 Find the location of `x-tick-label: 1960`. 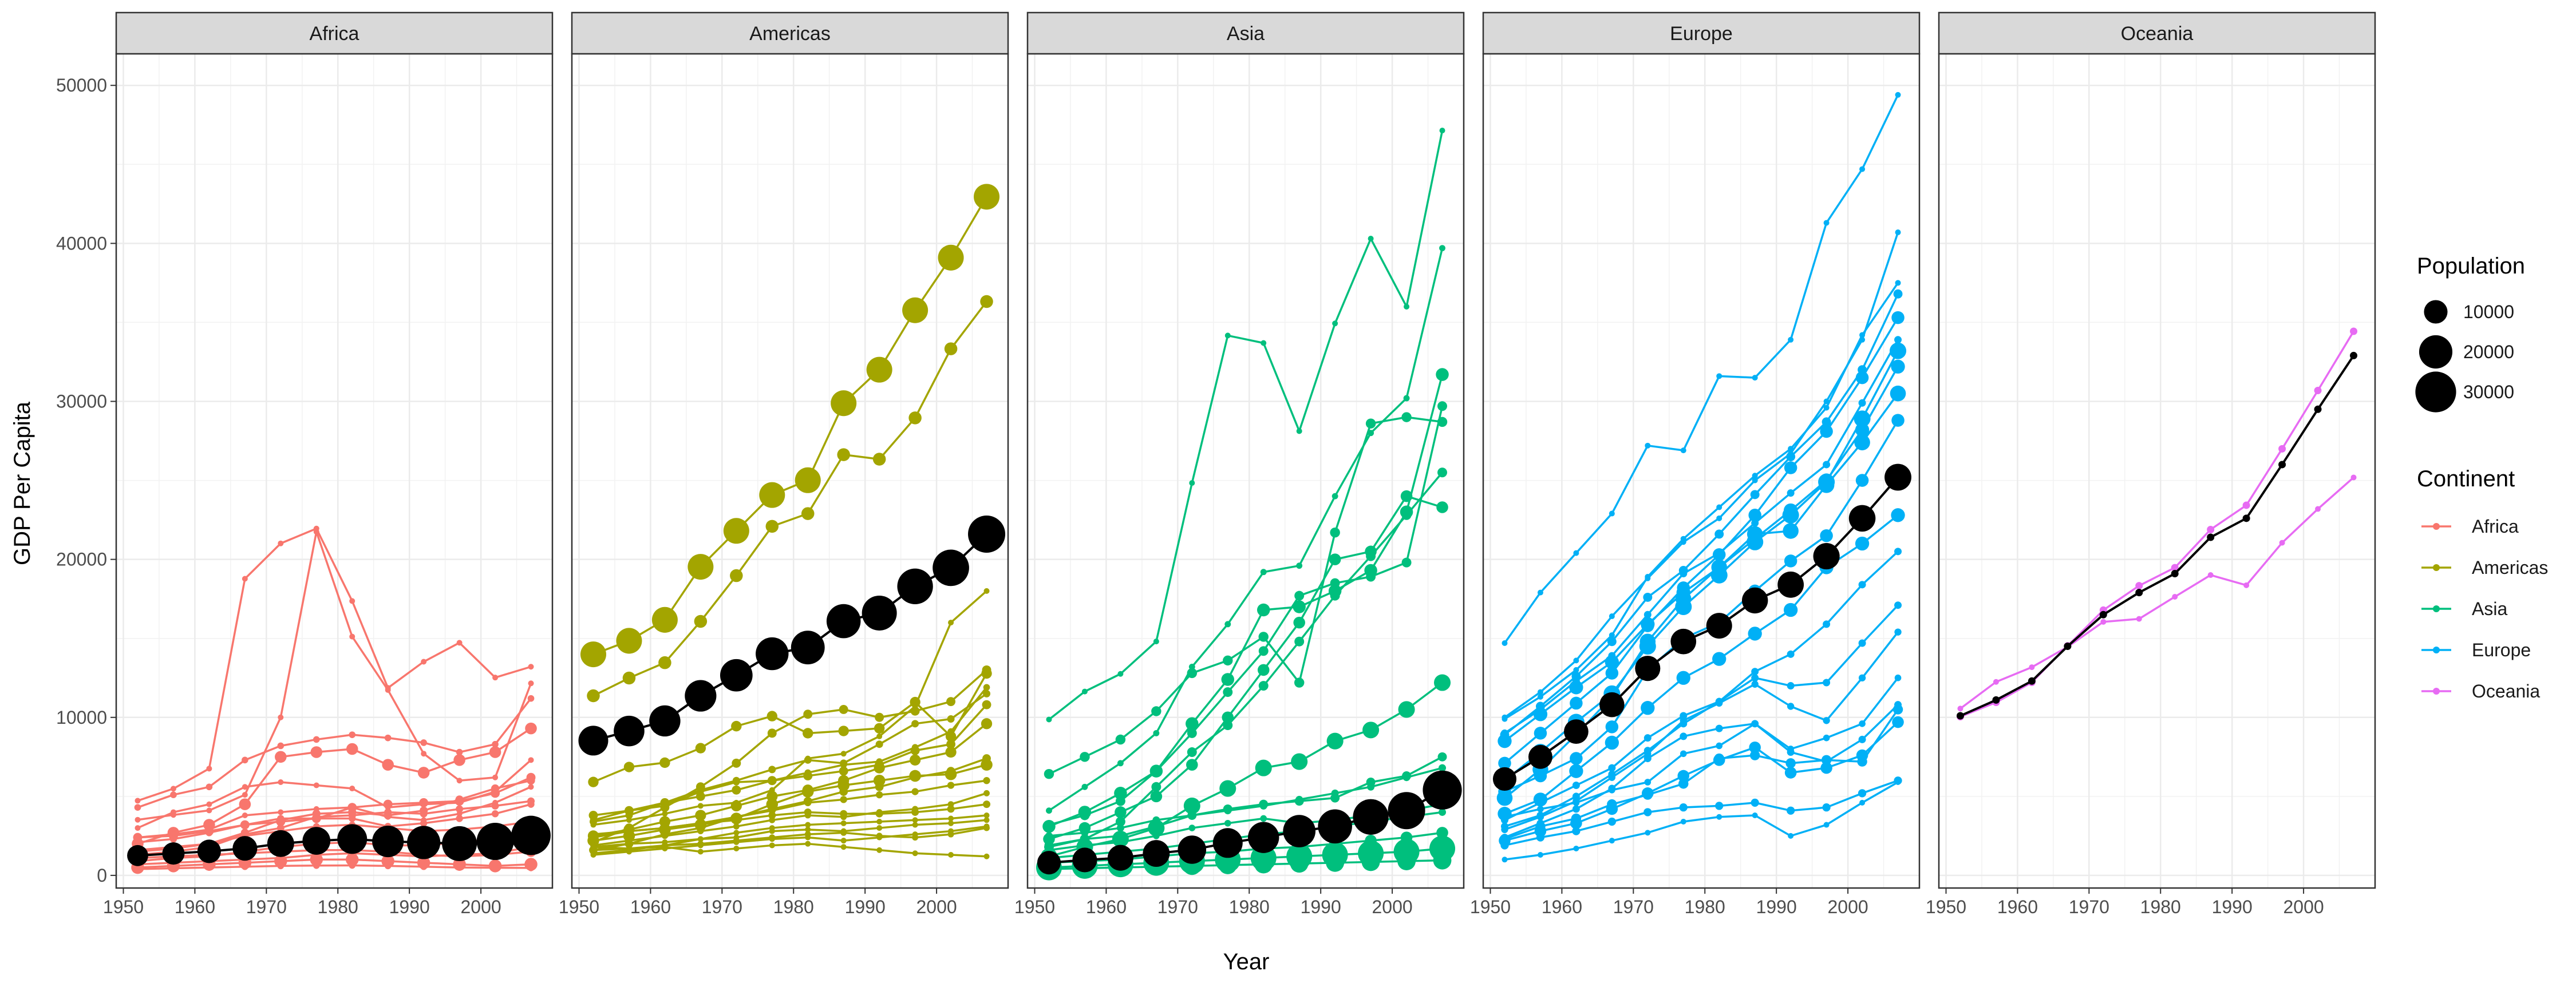

x-tick-label: 1960 is located at coordinates (1106, 907).